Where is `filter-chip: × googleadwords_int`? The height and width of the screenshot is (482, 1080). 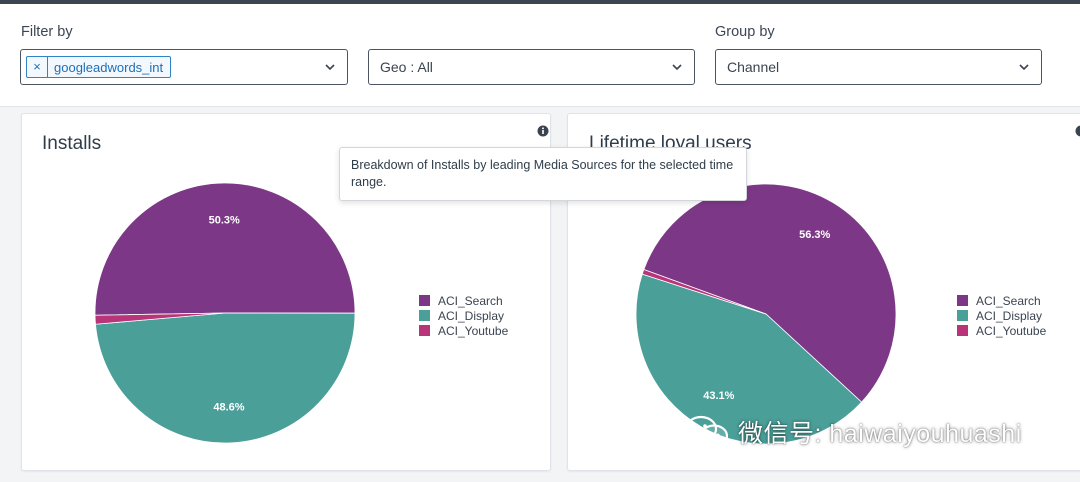
filter-chip: × googleadwords_int is located at coordinates (99, 67).